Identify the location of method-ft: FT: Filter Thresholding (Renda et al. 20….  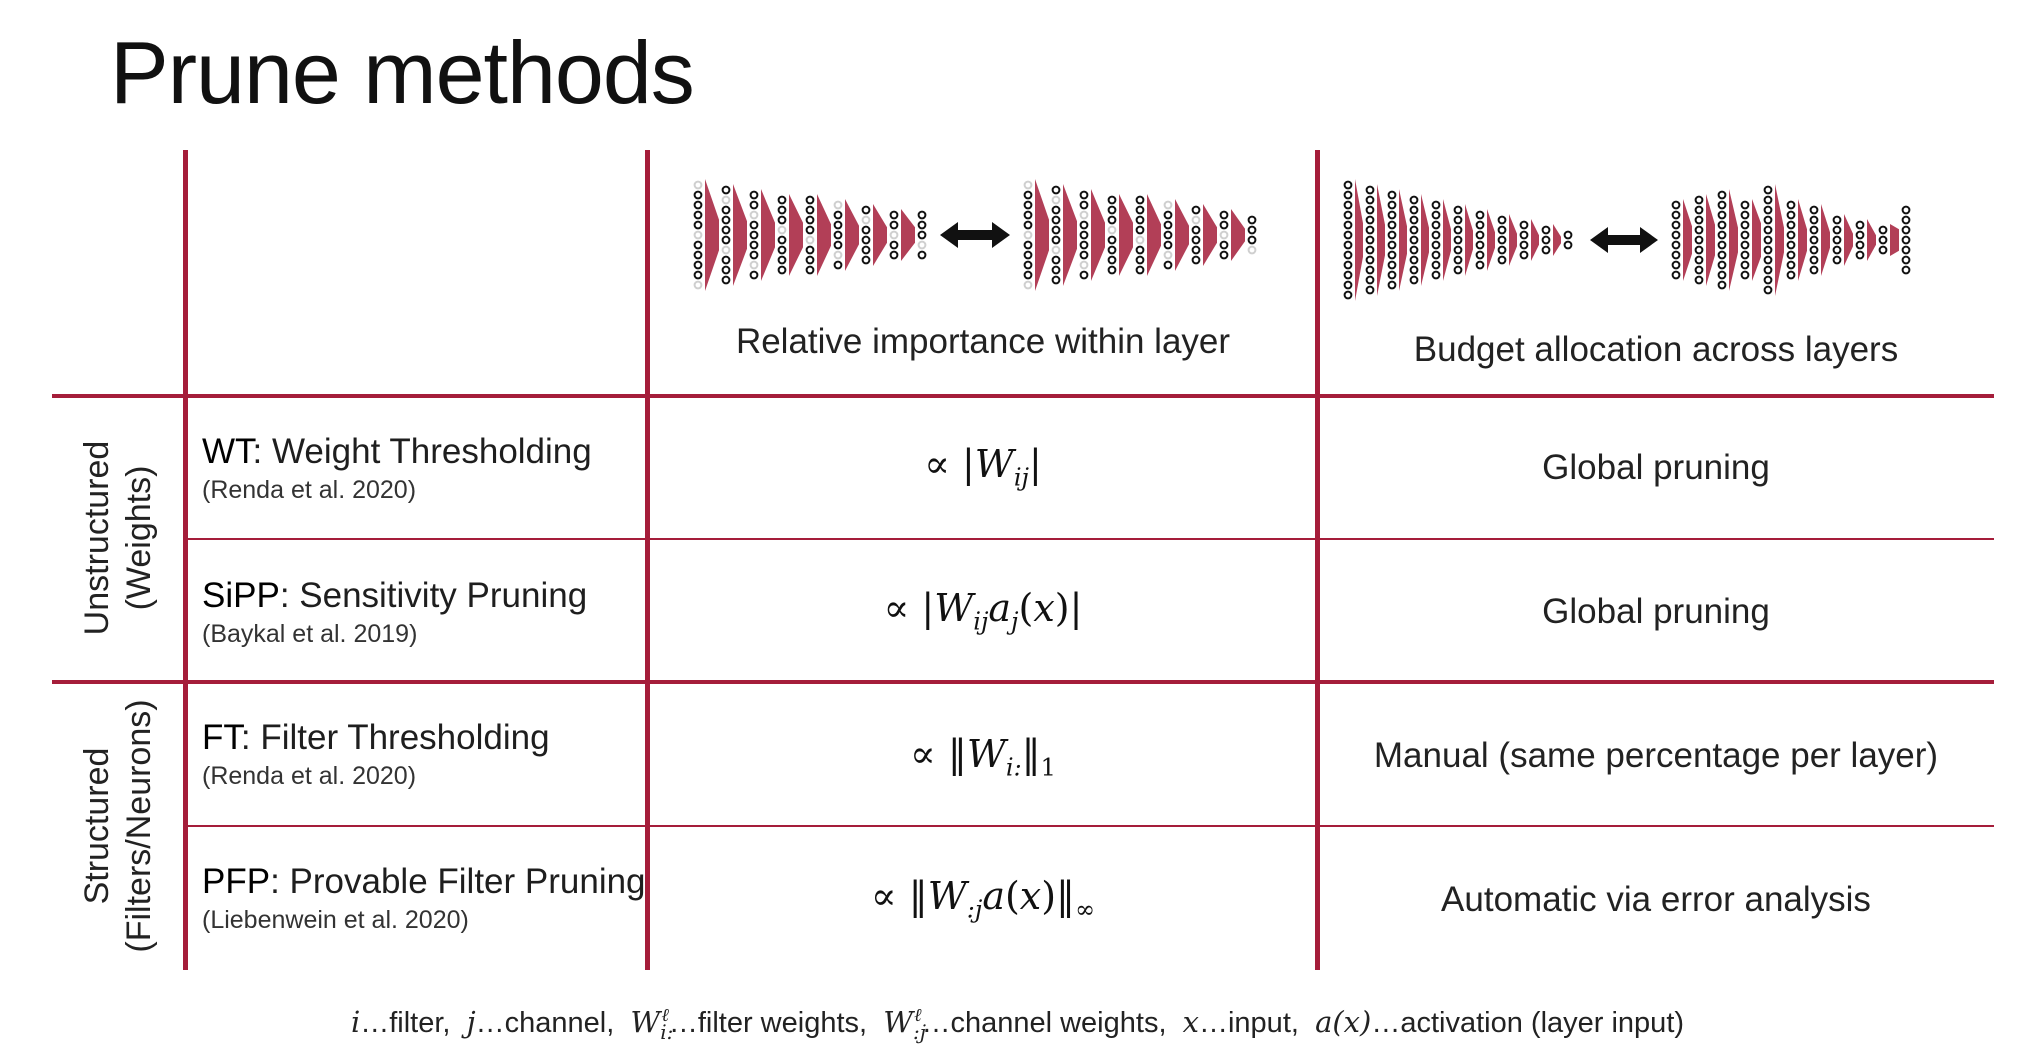
(376, 754).